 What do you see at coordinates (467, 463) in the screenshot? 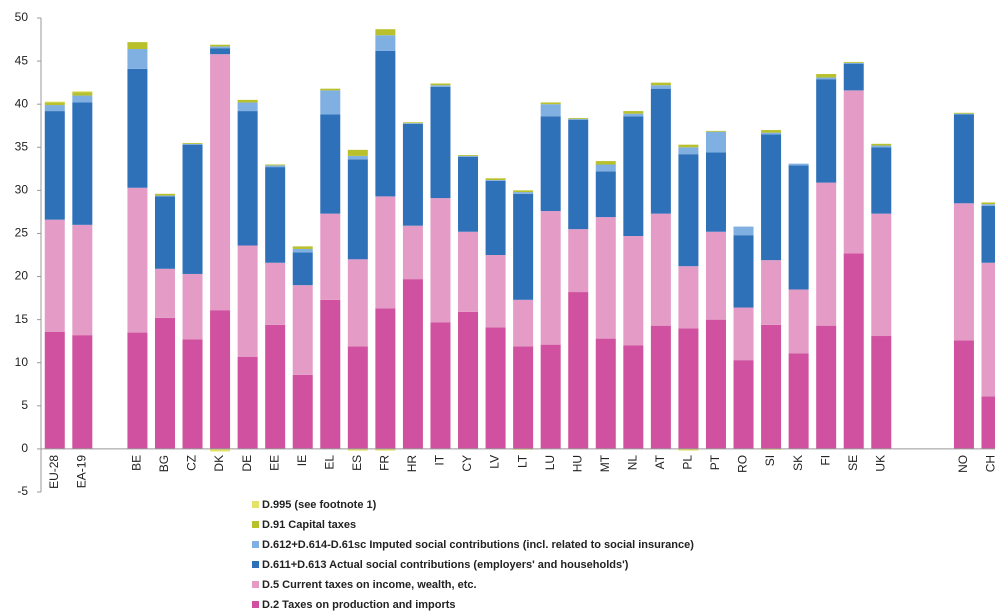
I see `x-tick-label: CY` at bounding box center [467, 463].